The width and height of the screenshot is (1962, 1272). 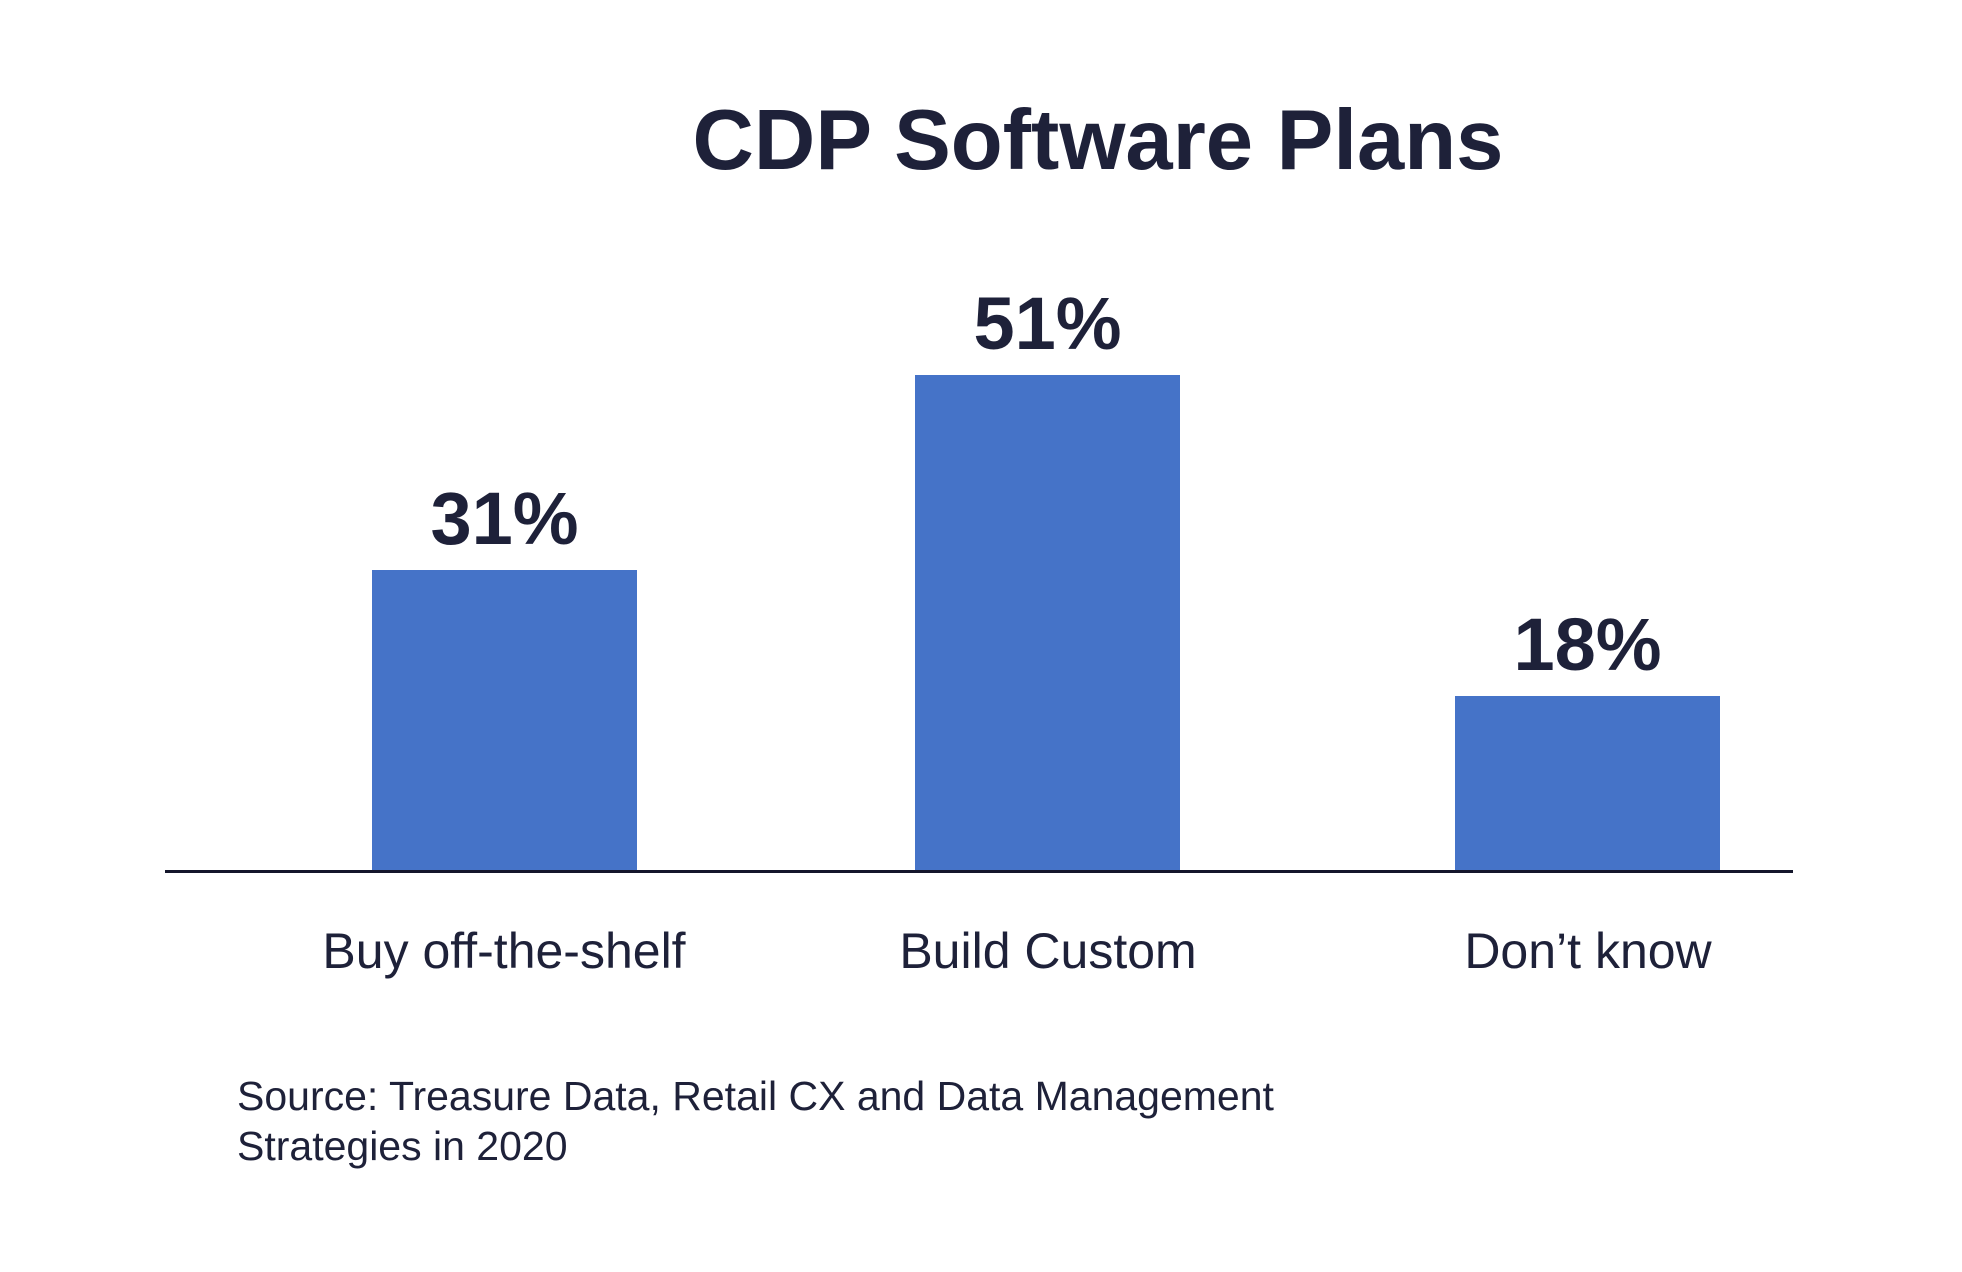 What do you see at coordinates (1587, 644) in the screenshot?
I see `value-label-dont-know: 18%` at bounding box center [1587, 644].